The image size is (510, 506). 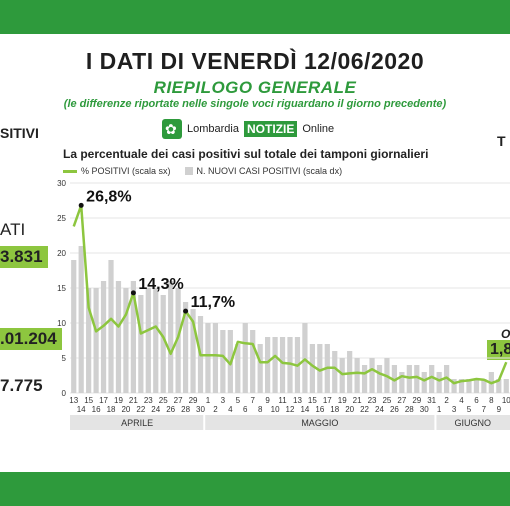 I want to click on x-tick-label: 9, so click(x=267, y=400).